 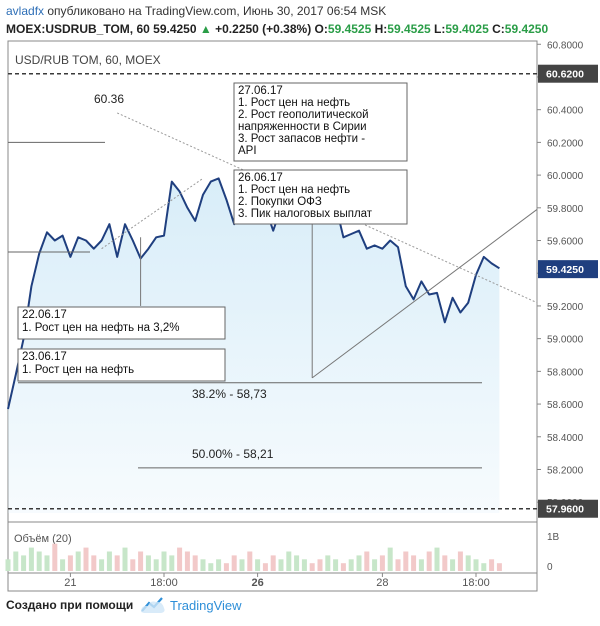 I want to click on y-tick-label: 60.4000, so click(x=565, y=111).